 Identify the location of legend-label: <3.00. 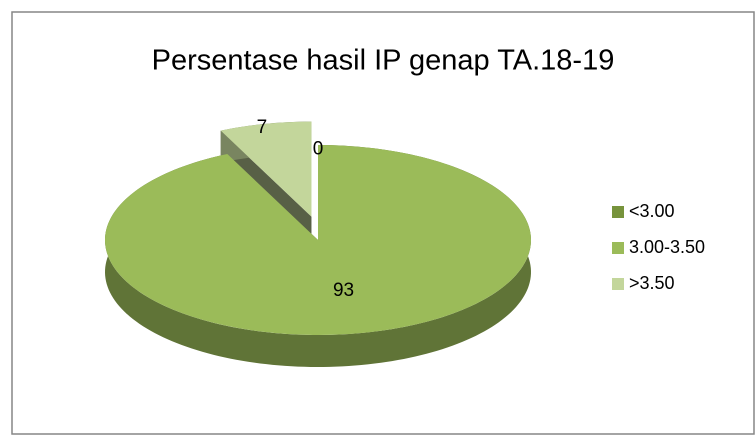
(652, 211).